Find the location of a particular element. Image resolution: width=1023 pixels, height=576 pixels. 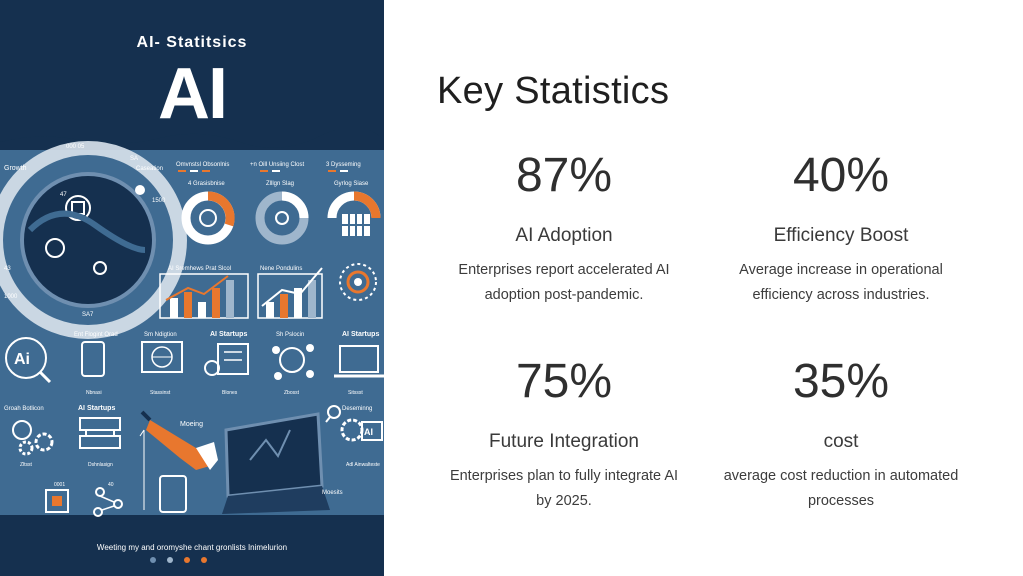

globe-icon is located at coordinates (93, 240).